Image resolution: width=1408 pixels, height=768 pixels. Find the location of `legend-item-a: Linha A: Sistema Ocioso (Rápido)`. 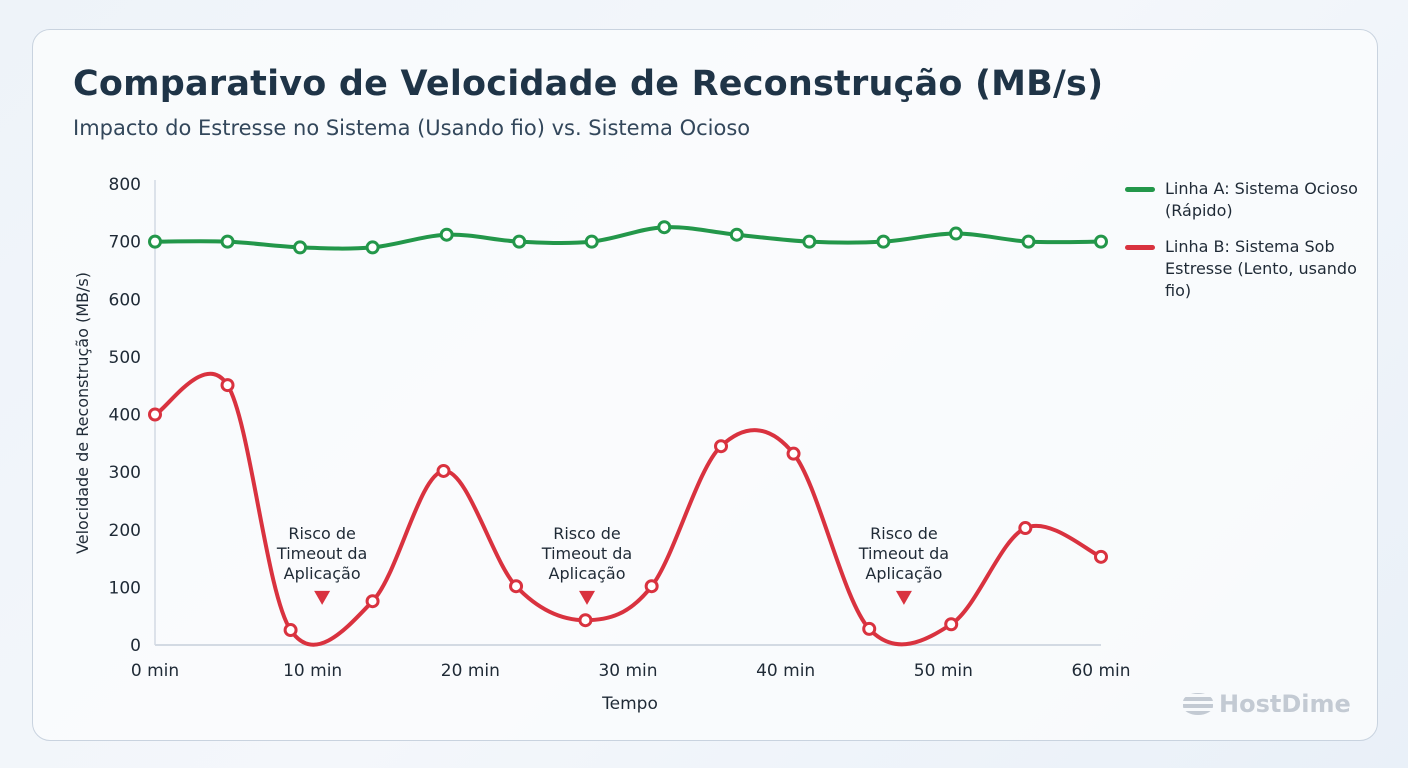

legend-item-a: Linha A: Sistema Ocioso (Rápido) is located at coordinates (1245, 200).